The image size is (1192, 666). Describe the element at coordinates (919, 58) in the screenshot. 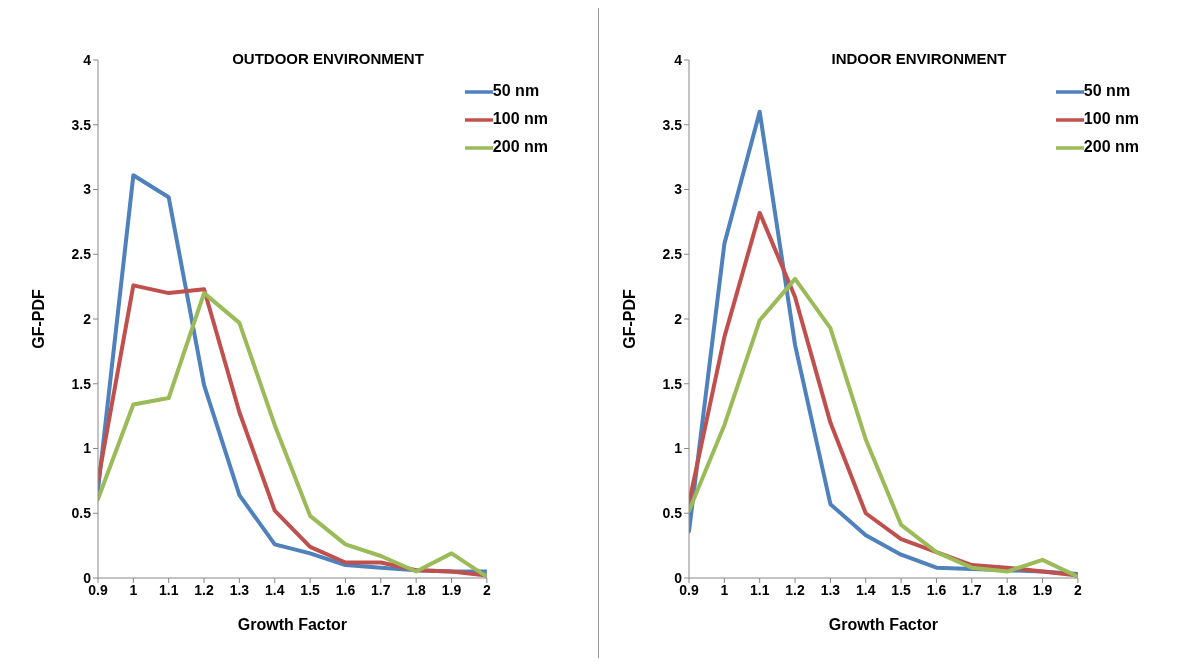

I see `chart-title: INDOOR ENVIRONMENT` at that location.